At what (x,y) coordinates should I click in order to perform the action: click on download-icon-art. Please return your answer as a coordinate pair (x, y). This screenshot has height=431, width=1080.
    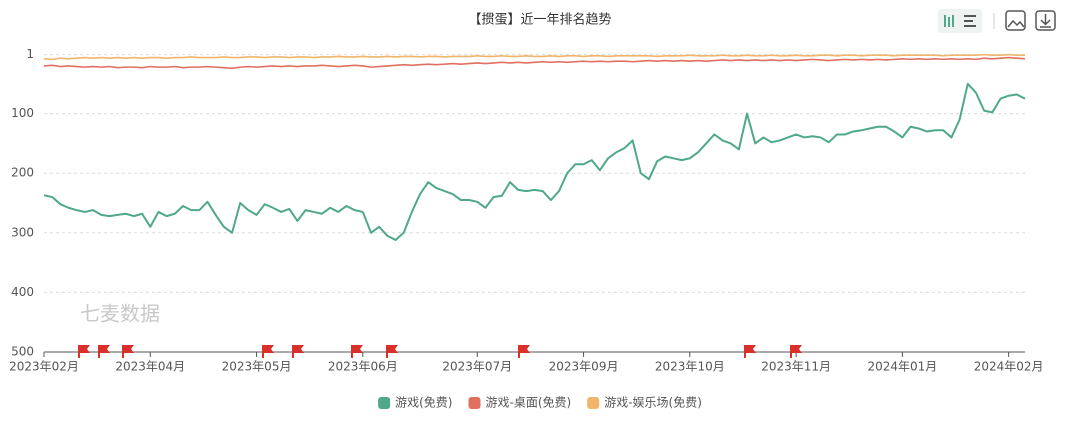
    Looking at the image, I should click on (1045, 21).